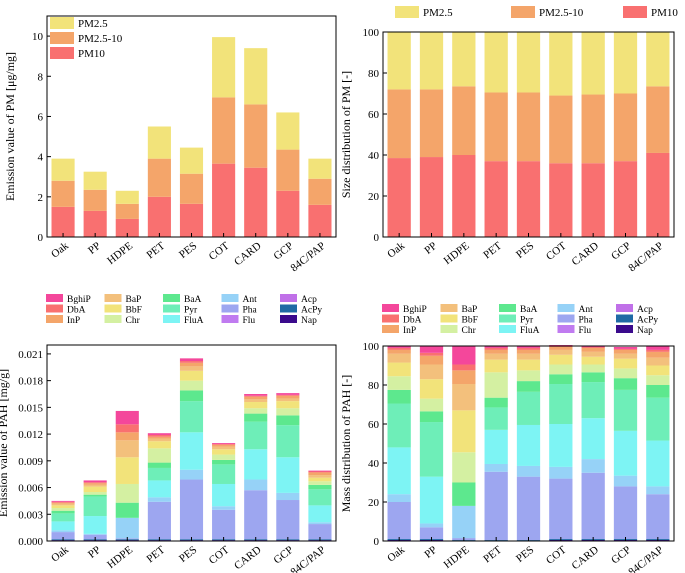 This screenshot has height=573, width=685. What do you see at coordinates (171, 319) in the screenshot?
I see `legend-swatch-flua` at bounding box center [171, 319].